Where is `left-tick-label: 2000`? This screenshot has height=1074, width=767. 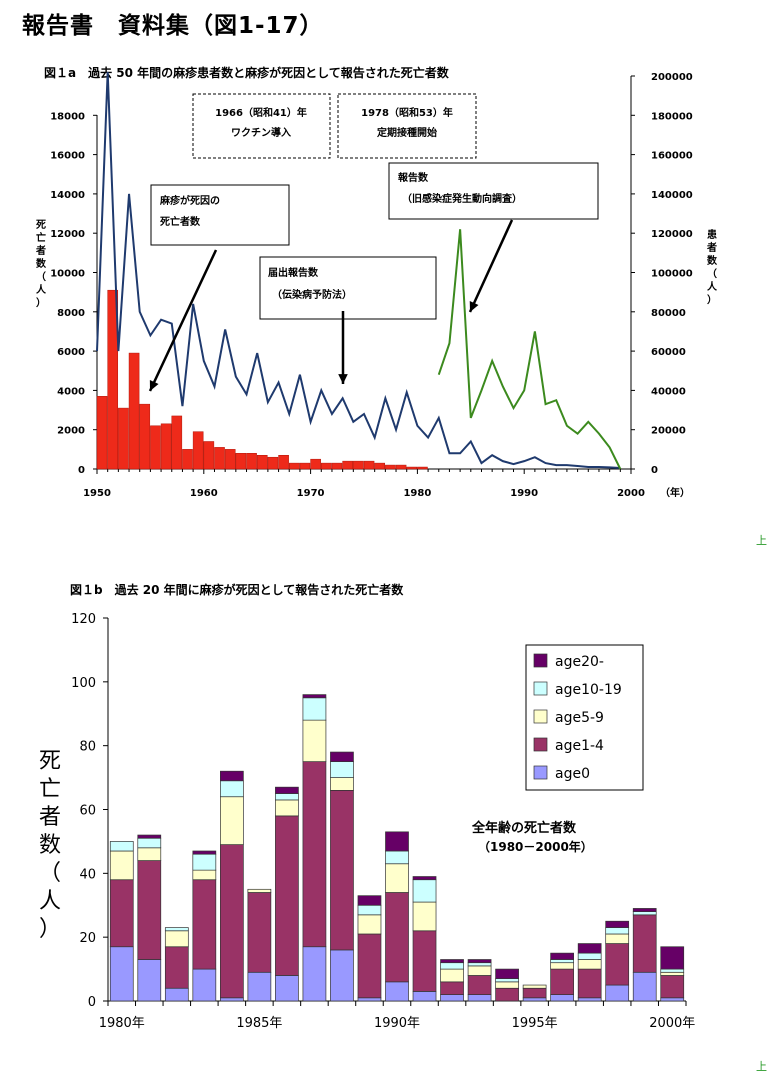 left-tick-label: 2000 is located at coordinates (71, 431).